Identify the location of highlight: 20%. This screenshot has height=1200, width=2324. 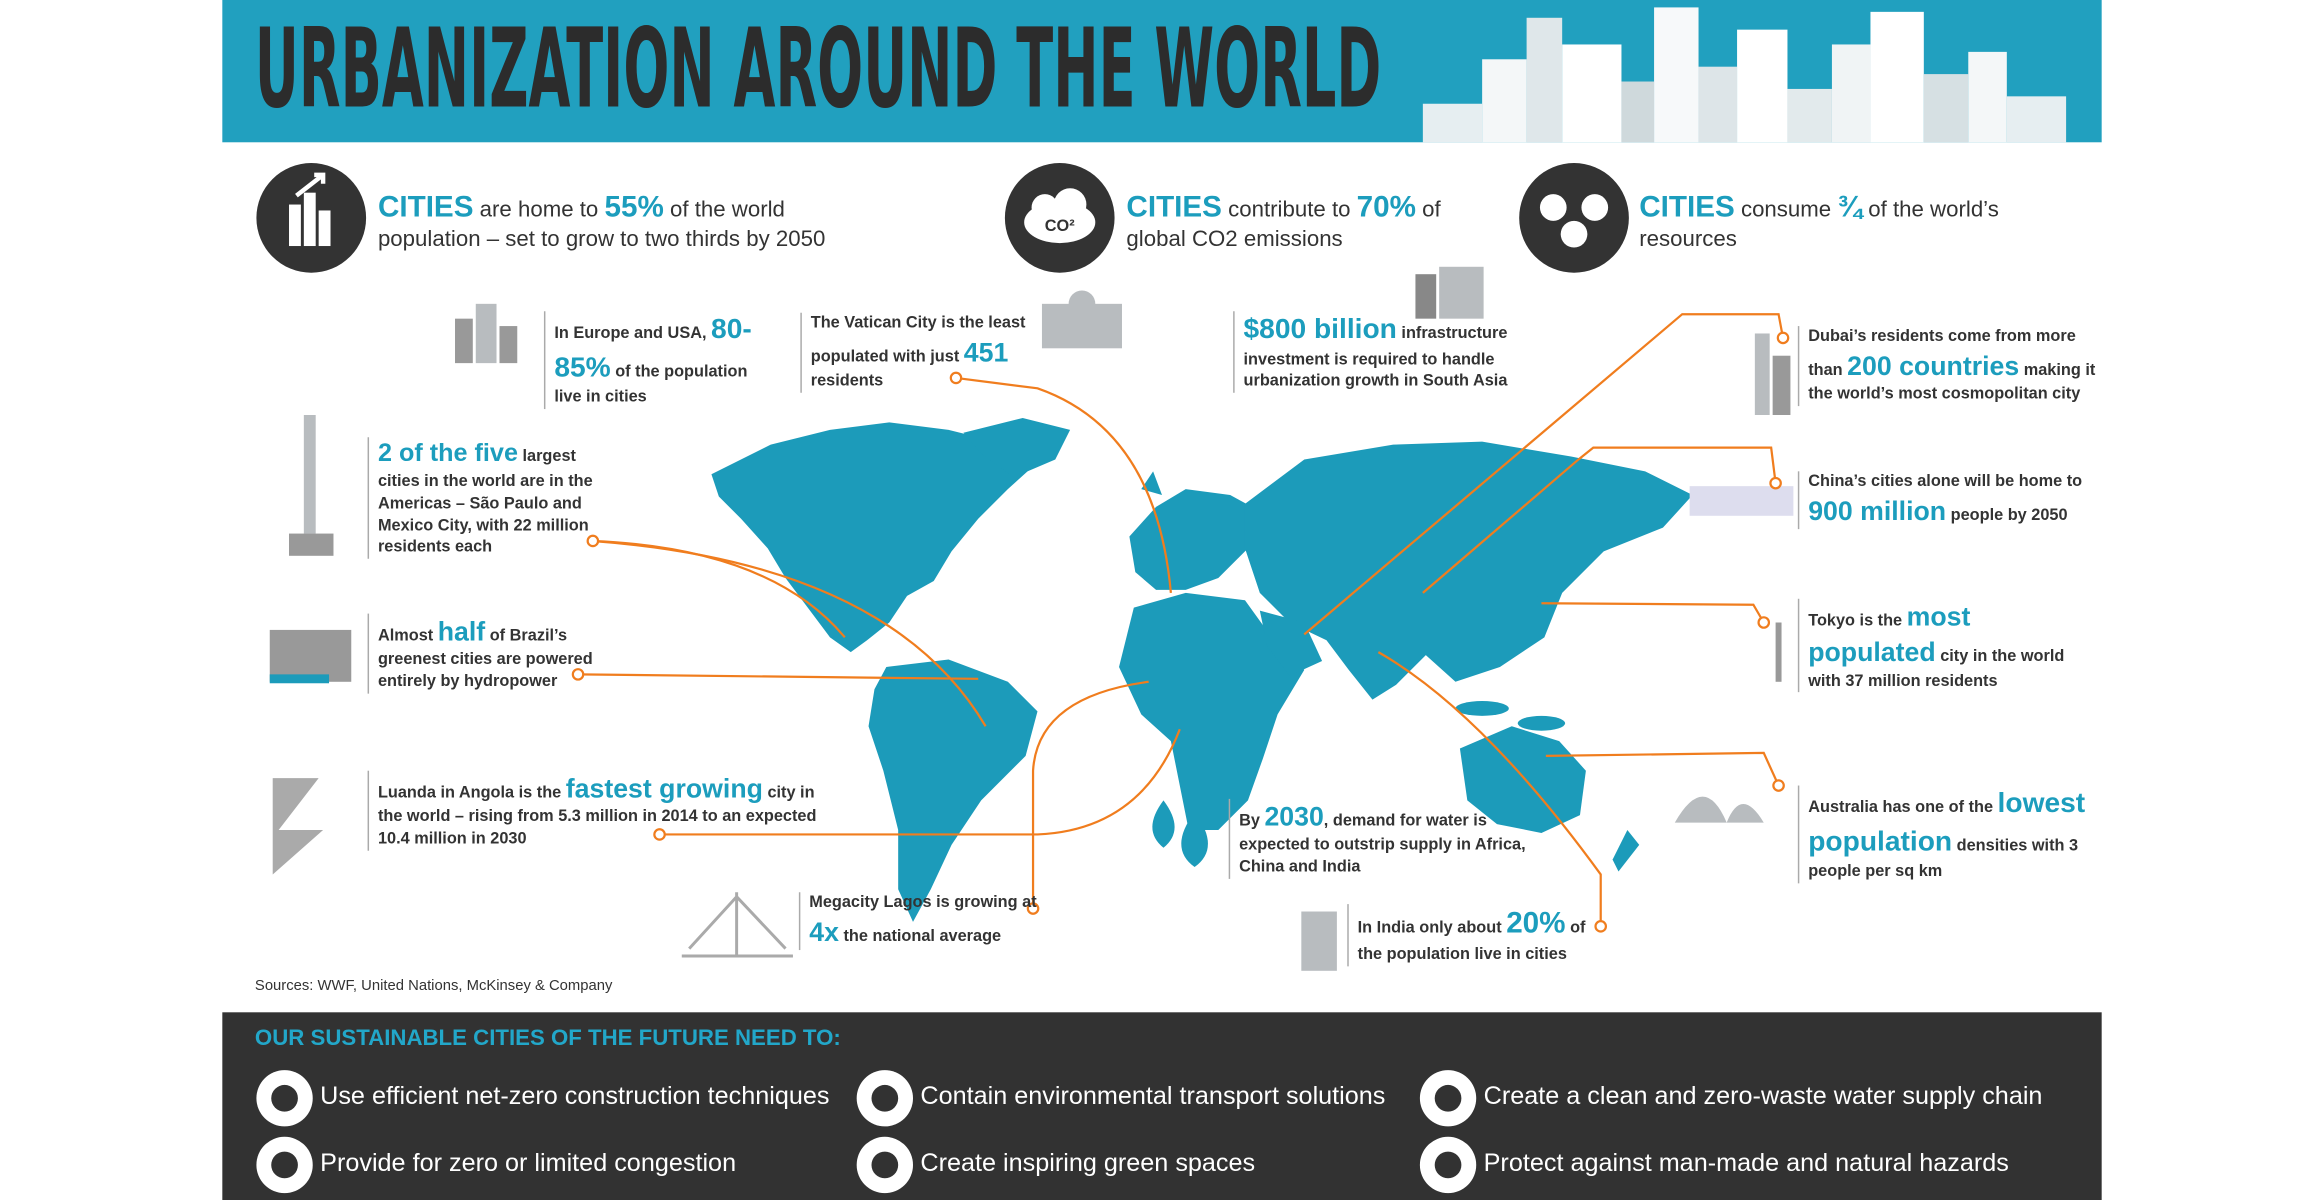
(1536, 923).